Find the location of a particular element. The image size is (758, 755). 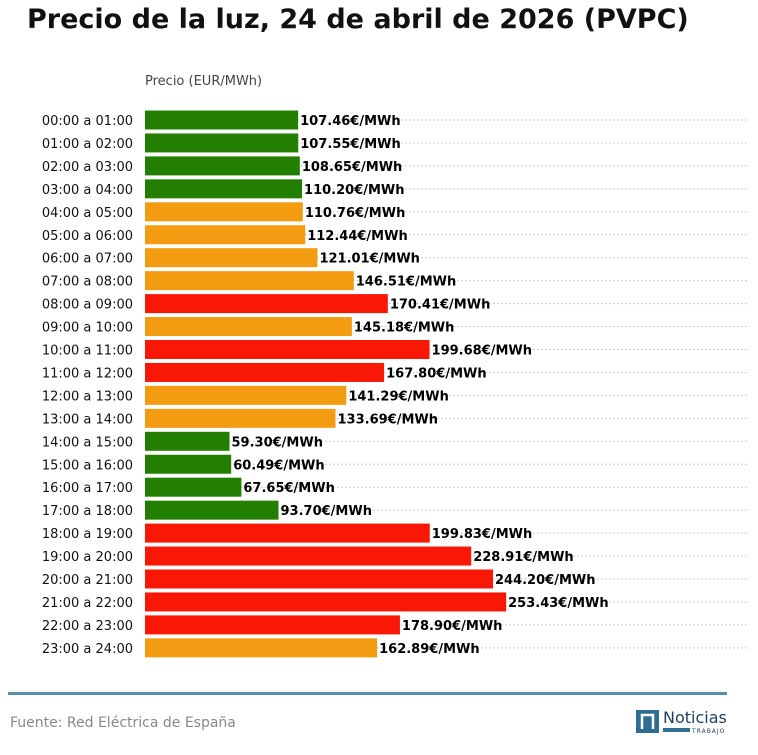

bar-value-label: 59.30€/MWh is located at coordinates (277, 442).